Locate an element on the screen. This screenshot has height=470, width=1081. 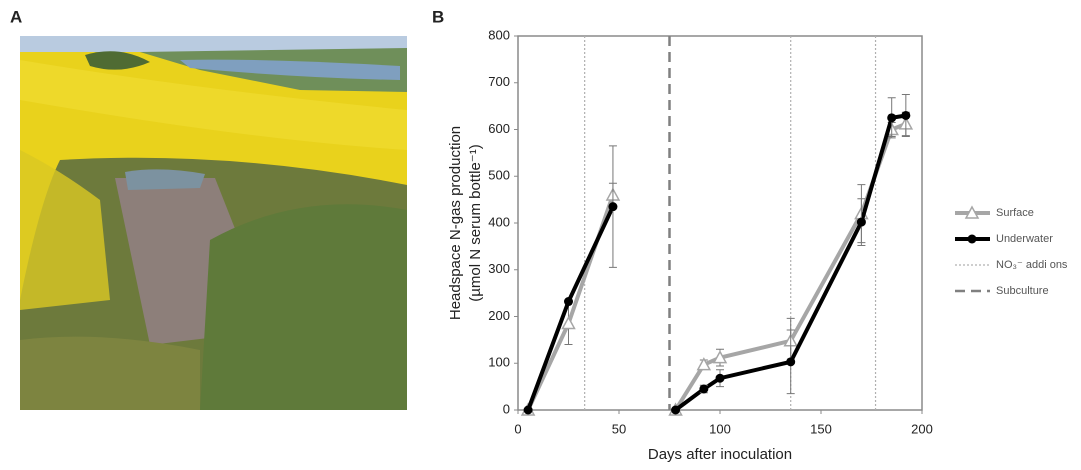
y-tick-label: 100 is located at coordinates (499, 362).